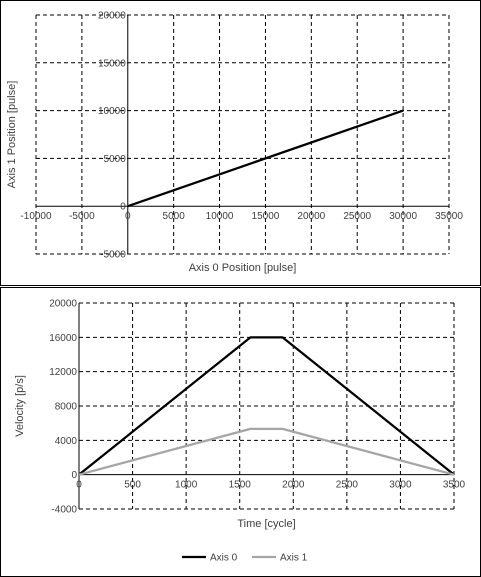 The image size is (481, 577). What do you see at coordinates (220, 216) in the screenshot?
I see `x-tick-label: 10000` at bounding box center [220, 216].